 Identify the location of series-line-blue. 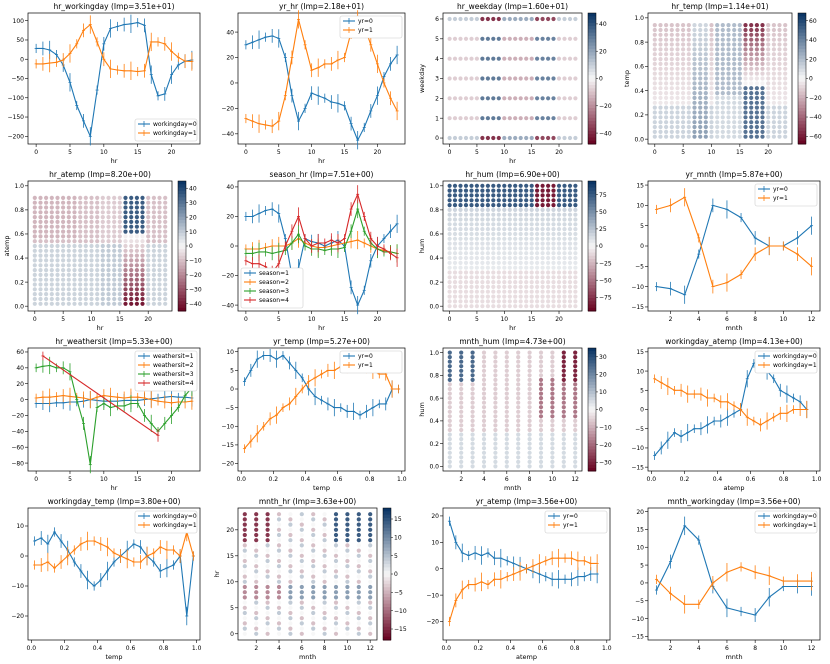
(734, 250).